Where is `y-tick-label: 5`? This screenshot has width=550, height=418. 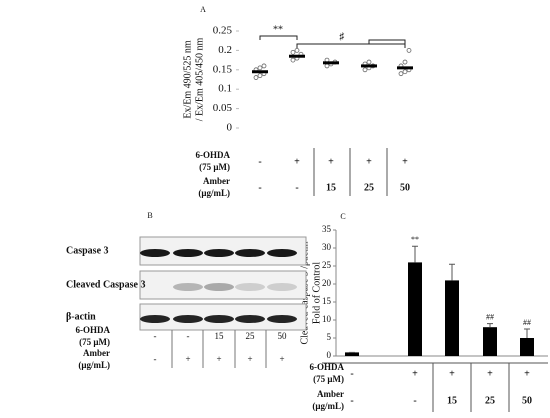
y-tick-label: 5 is located at coordinates (329, 337).